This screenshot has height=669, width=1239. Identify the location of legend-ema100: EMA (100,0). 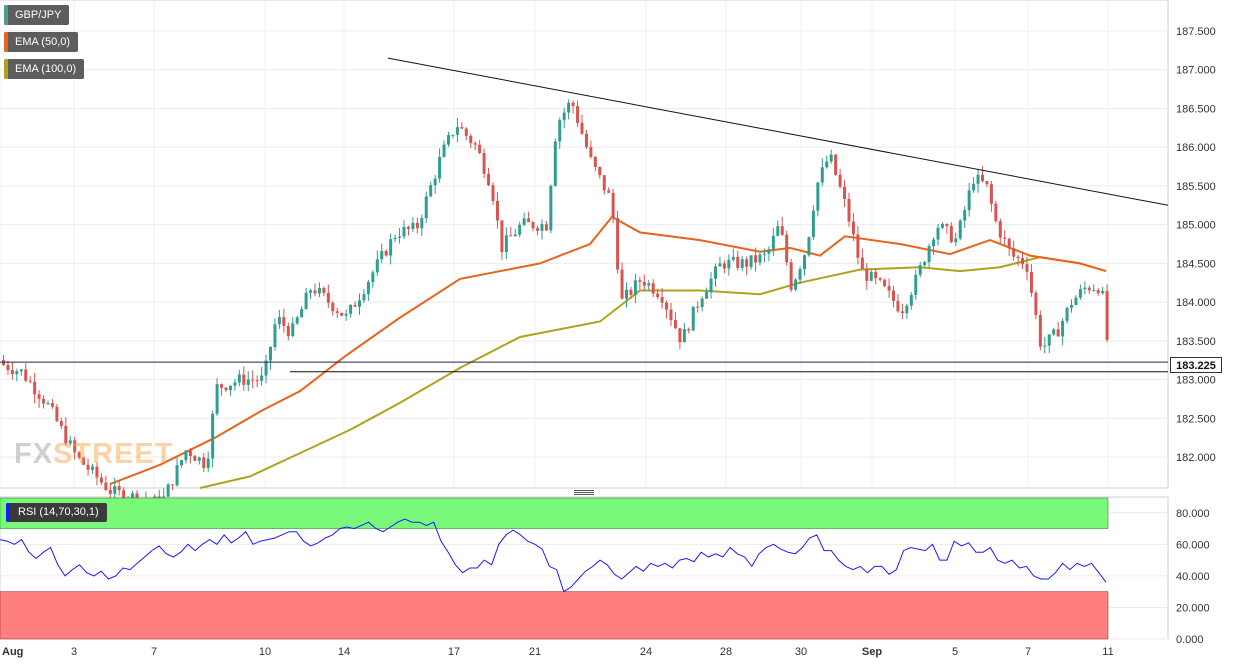
(44, 69).